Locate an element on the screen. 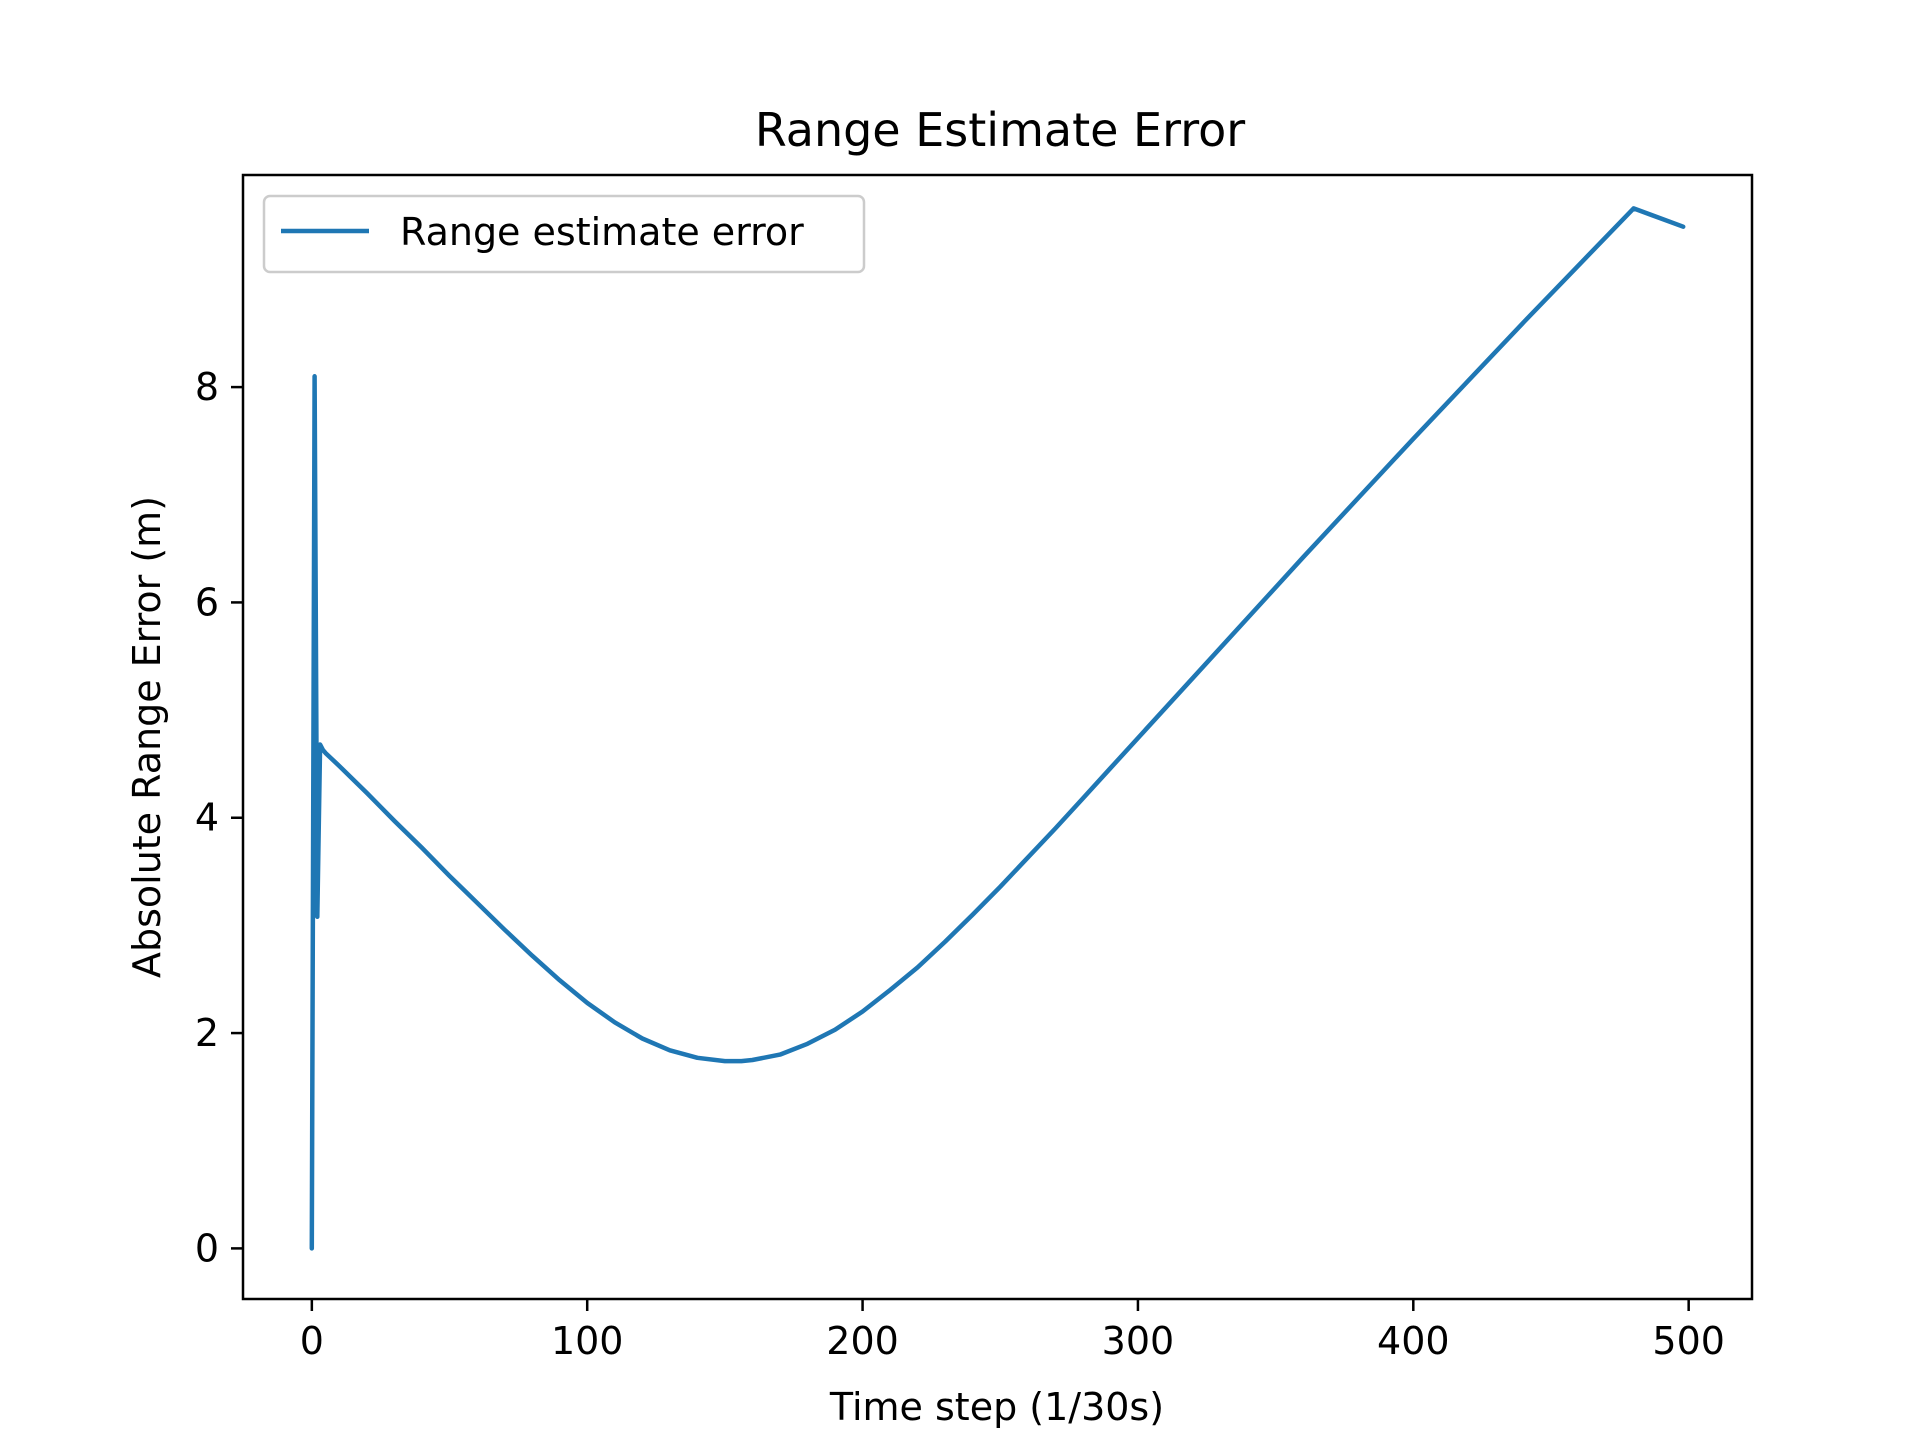 This screenshot has height=1440, width=1920. legend-box is located at coordinates (564, 234).